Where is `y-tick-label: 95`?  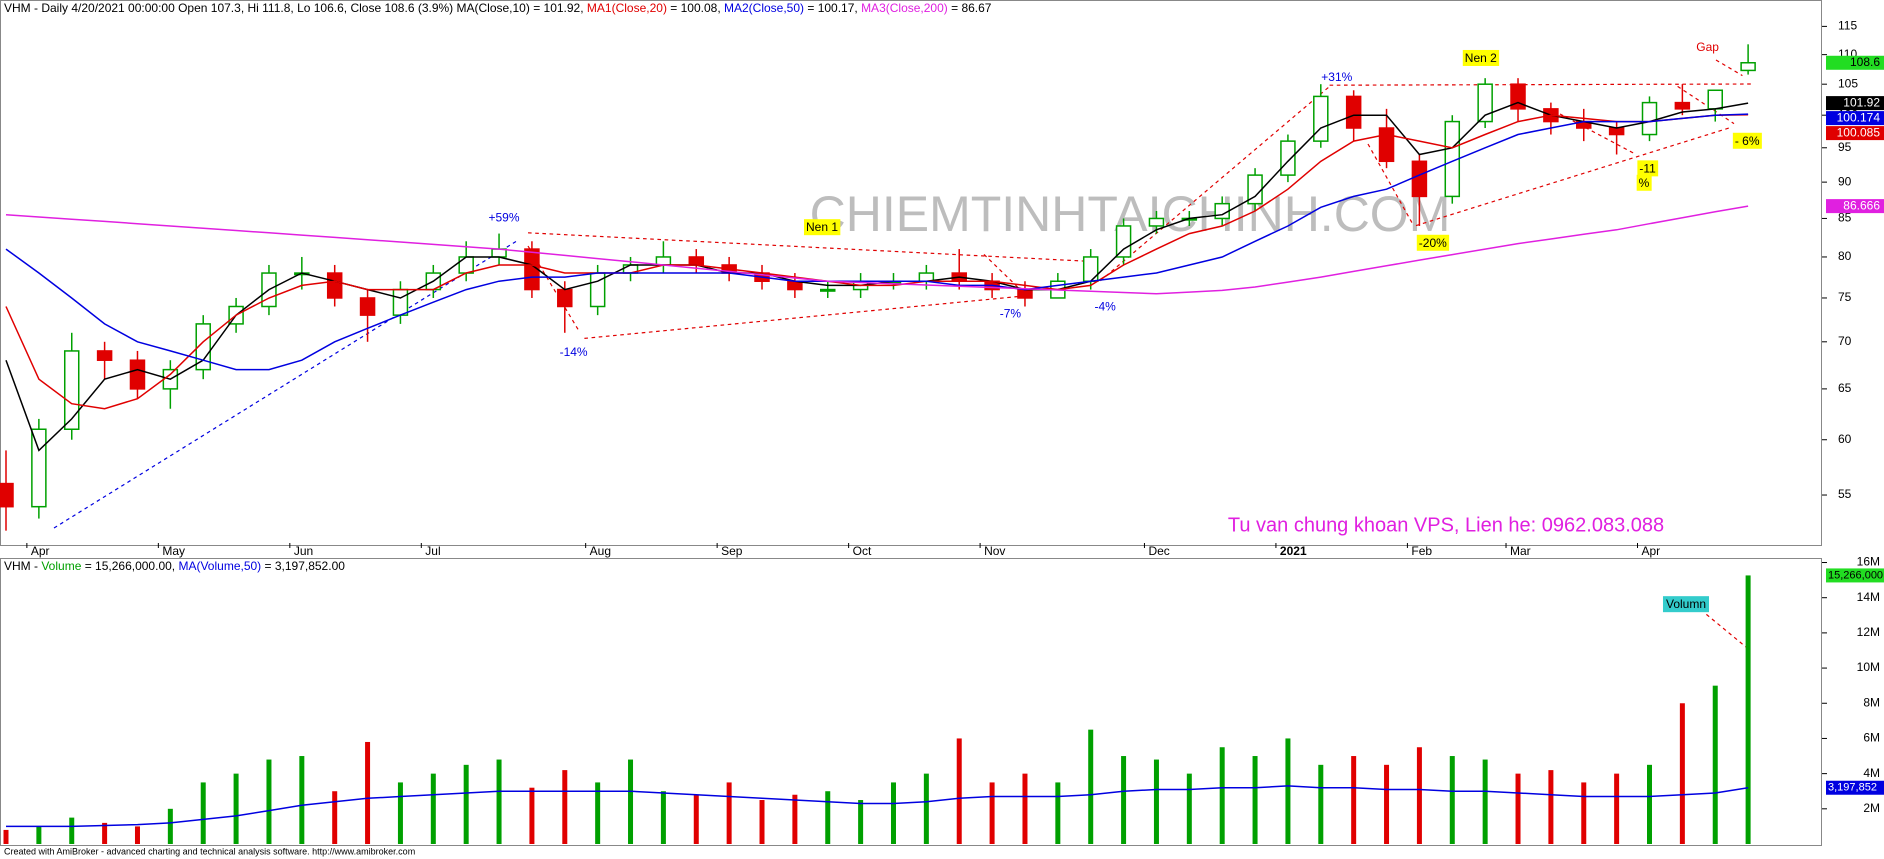 y-tick-label: 95 is located at coordinates (1845, 147).